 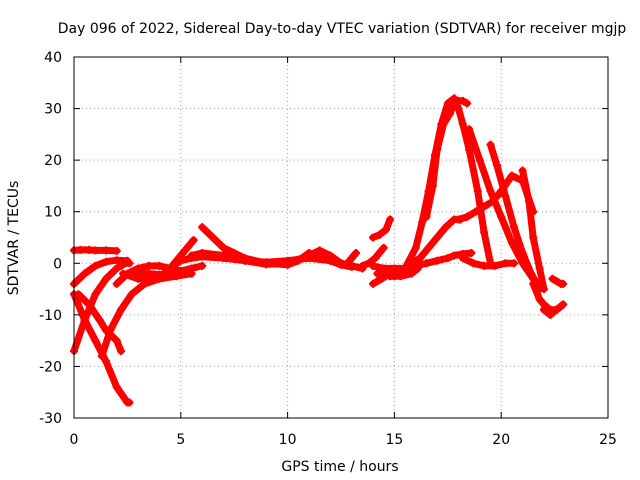 What do you see at coordinates (53, 58) in the screenshot?
I see `y-tick-label: 40` at bounding box center [53, 58].